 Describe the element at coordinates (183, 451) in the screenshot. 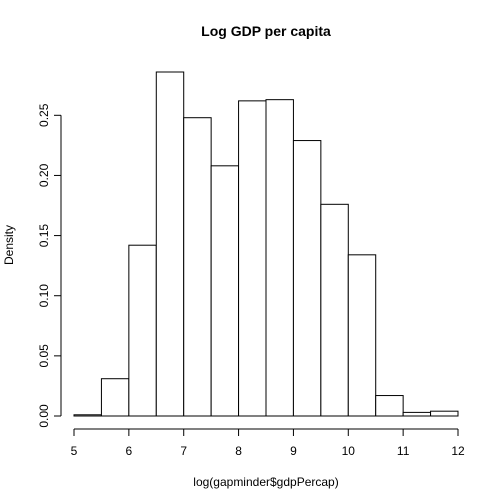

I see `x-tick-label: 7` at that location.